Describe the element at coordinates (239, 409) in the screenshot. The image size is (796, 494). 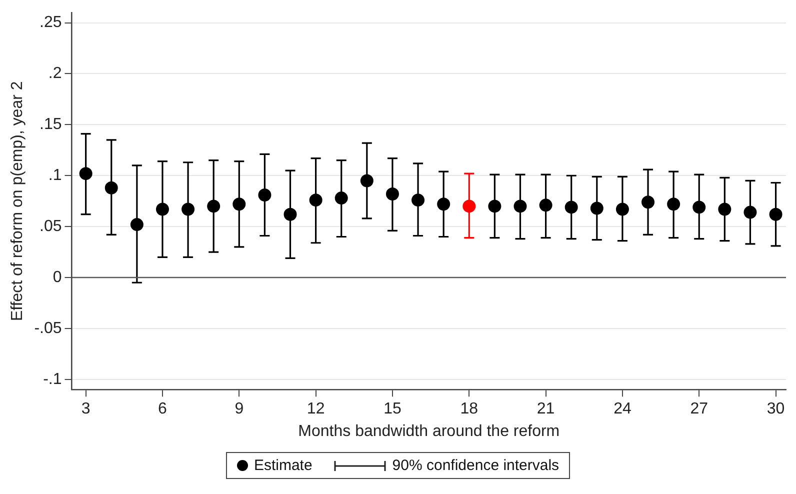
I see `x-tick-label: 9` at that location.